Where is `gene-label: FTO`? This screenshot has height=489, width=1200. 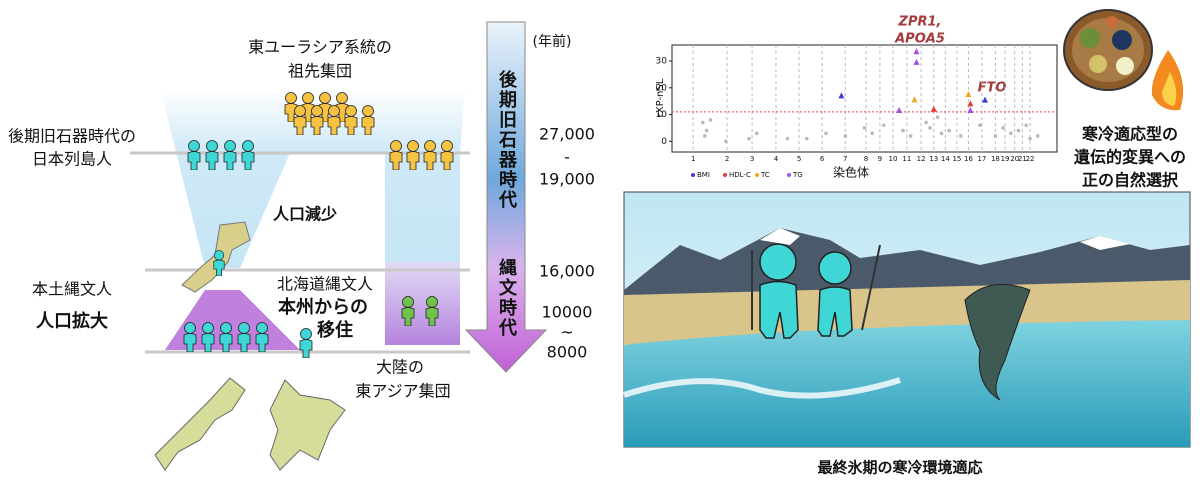
gene-label: FTO is located at coordinates (992, 88).